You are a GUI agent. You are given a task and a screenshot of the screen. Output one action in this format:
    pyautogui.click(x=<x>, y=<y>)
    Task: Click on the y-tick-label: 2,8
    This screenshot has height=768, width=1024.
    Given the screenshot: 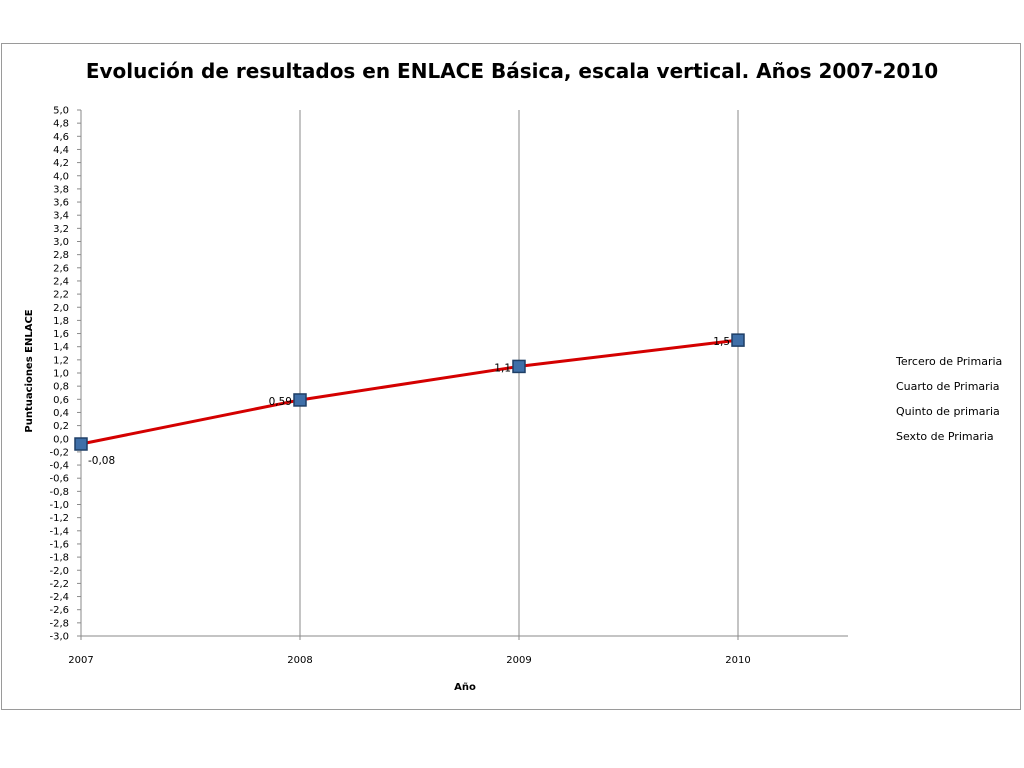 What is the action you would take?
    pyautogui.click(x=61, y=255)
    